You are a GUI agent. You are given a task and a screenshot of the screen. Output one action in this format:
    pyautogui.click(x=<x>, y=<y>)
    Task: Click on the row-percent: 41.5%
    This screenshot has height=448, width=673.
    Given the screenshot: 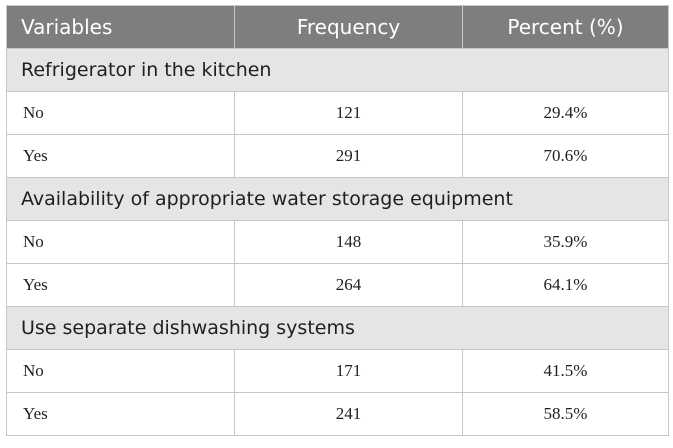 What is the action you would take?
    pyautogui.click(x=565, y=371)
    